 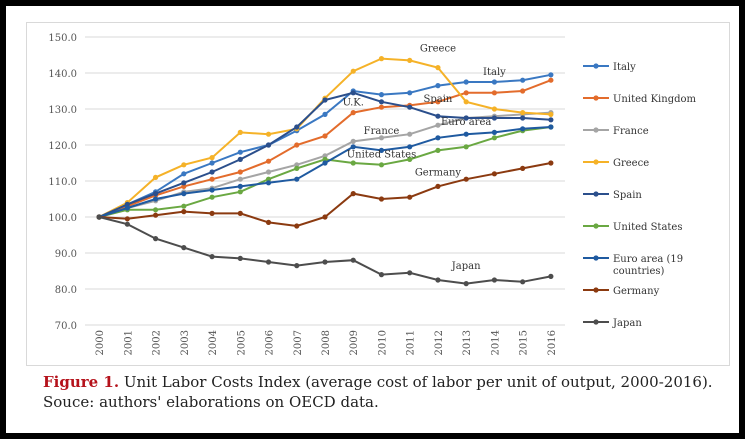 I want to click on y-tick-label: 150.0, so click(x=62, y=38).